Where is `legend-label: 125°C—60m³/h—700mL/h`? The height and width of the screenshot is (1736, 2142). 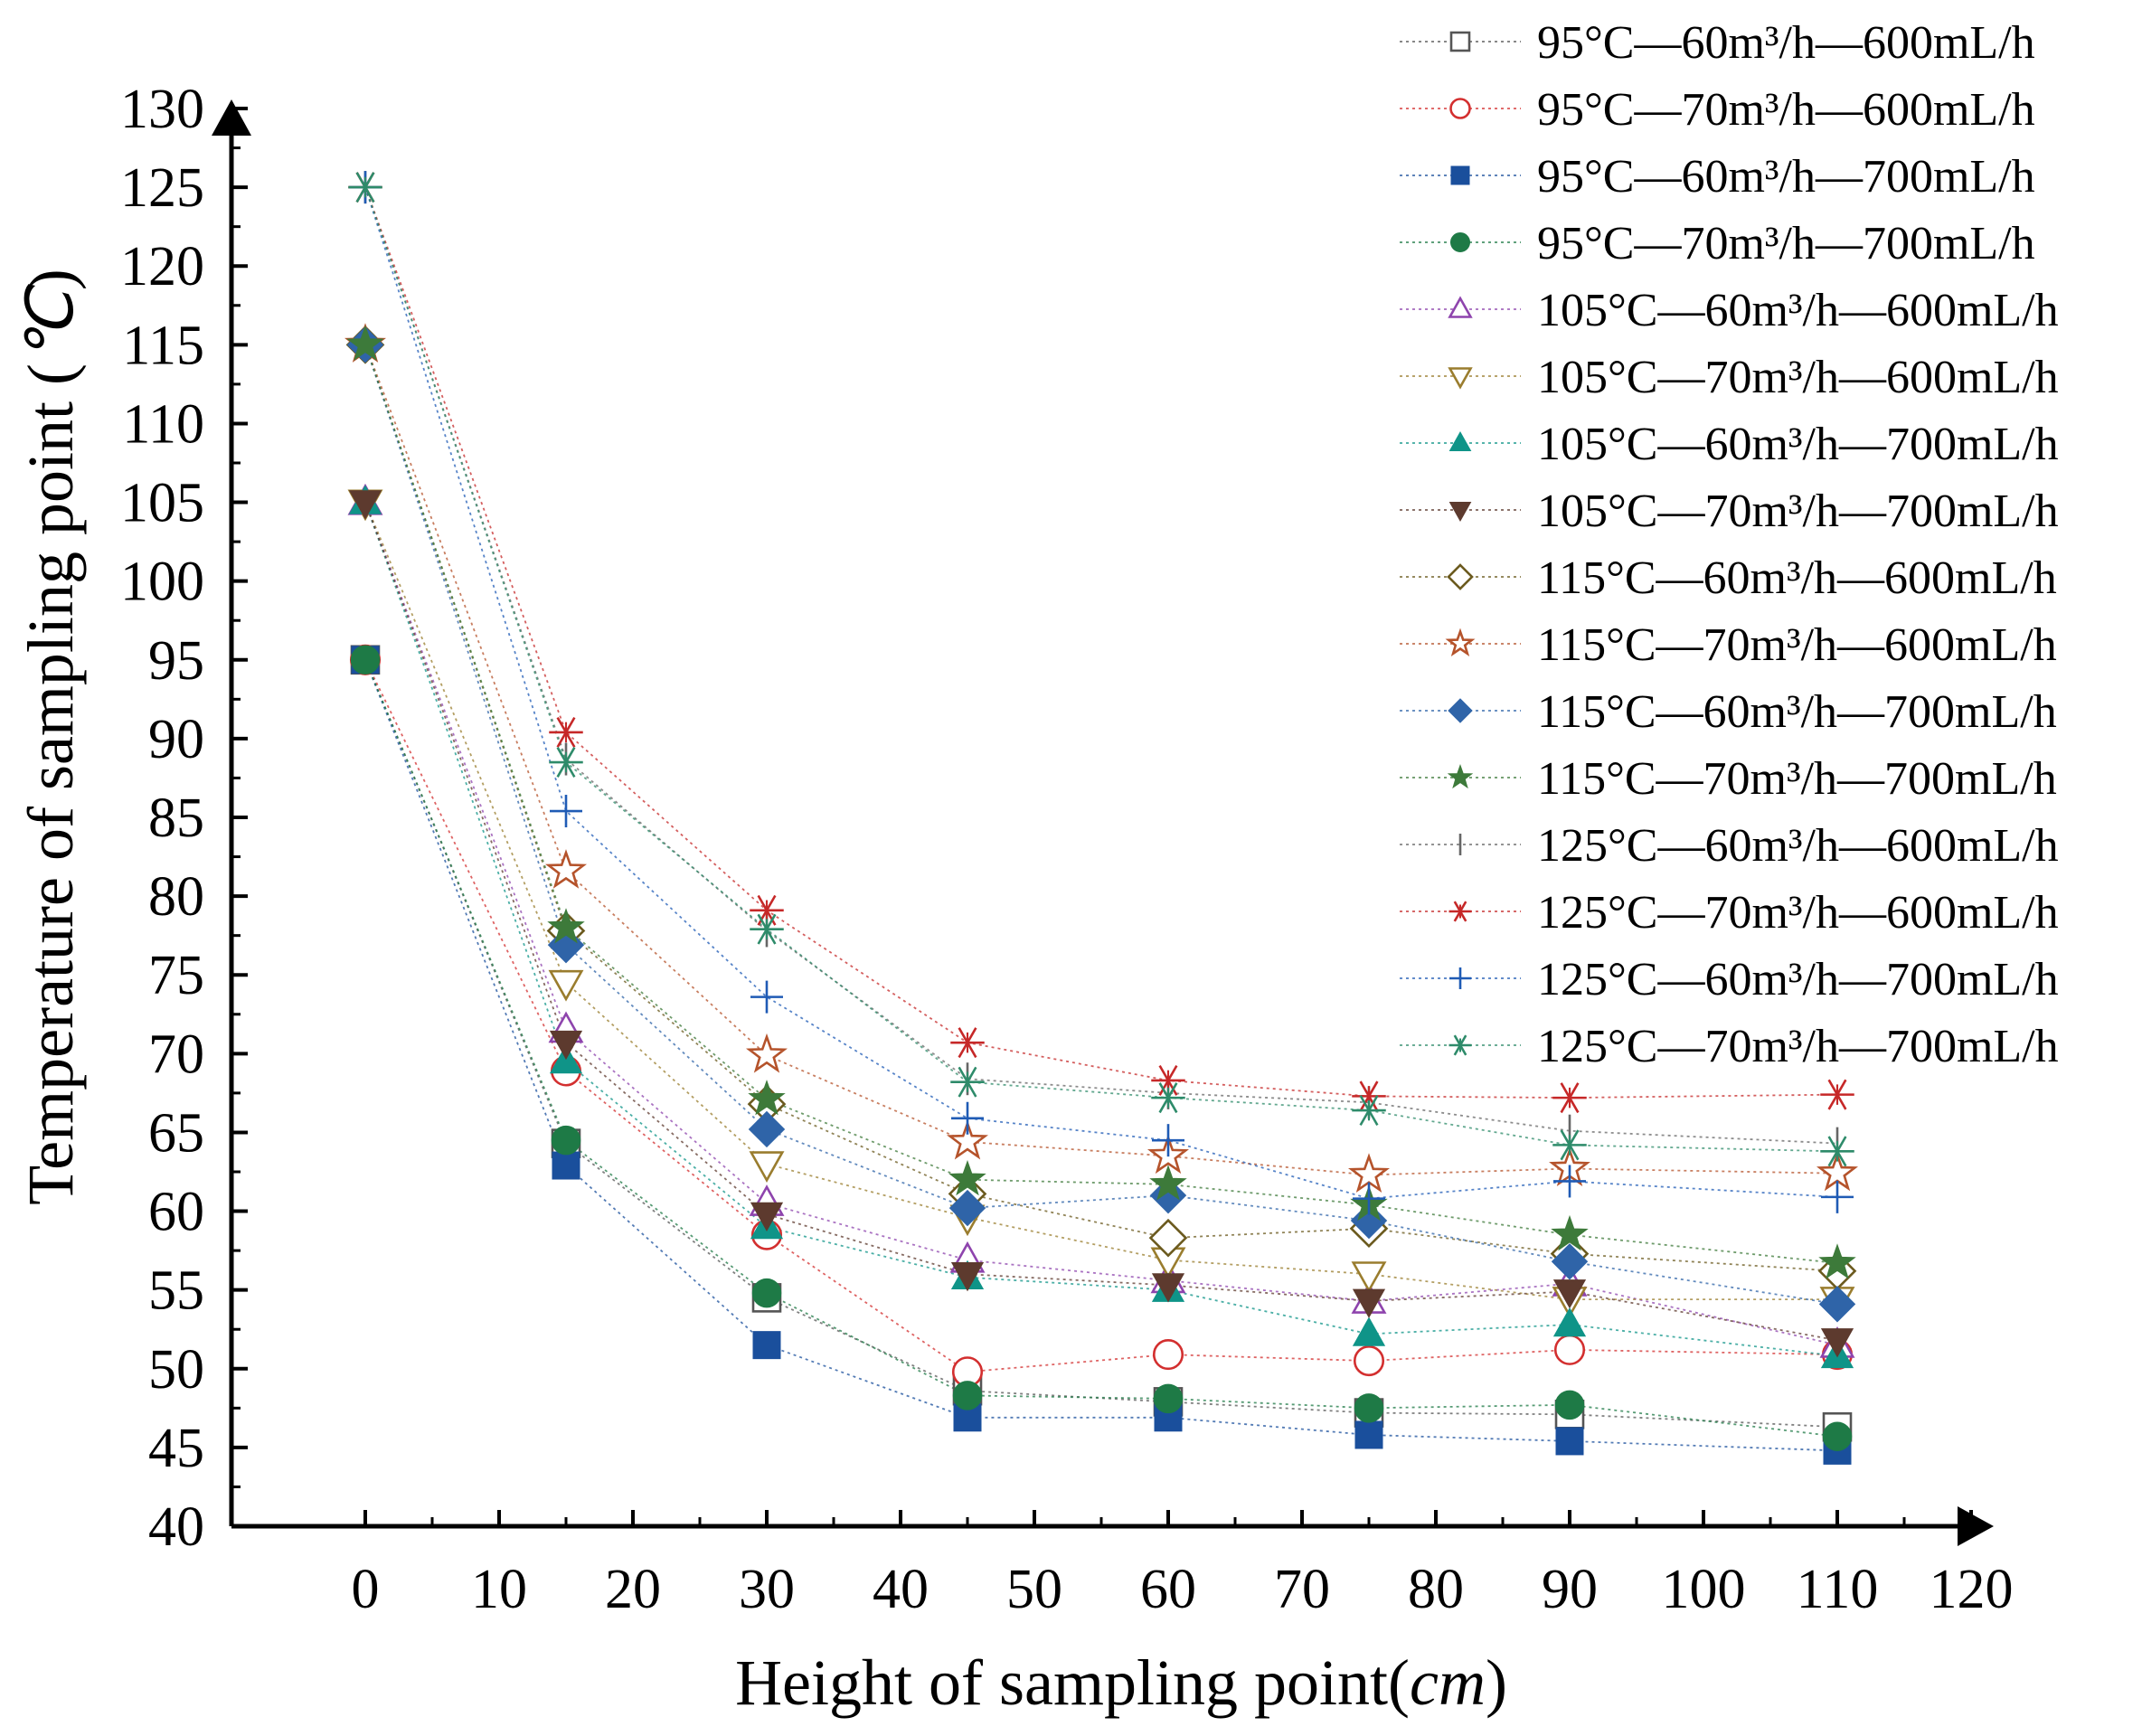 legend-label: 125°C—60m³/h—700mL/h is located at coordinates (1798, 980).